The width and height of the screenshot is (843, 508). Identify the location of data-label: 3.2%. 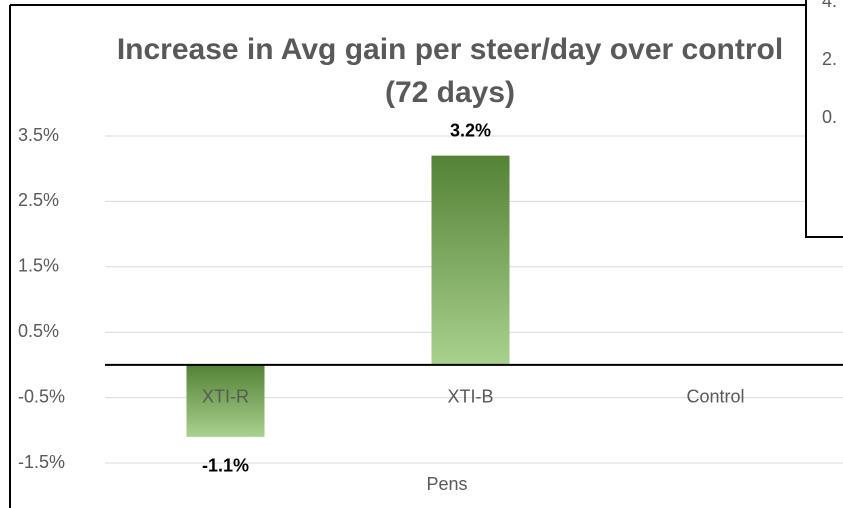
(470, 130).